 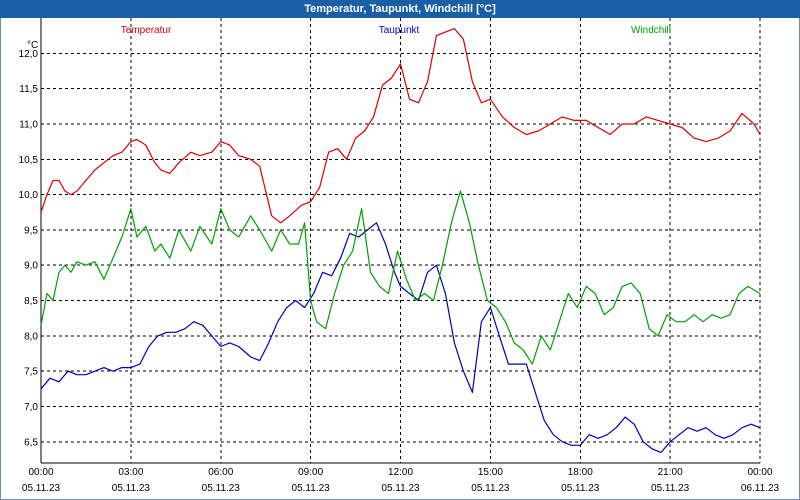 I want to click on legend: Temperatur Taupunkt Windchill, so click(x=396, y=30).